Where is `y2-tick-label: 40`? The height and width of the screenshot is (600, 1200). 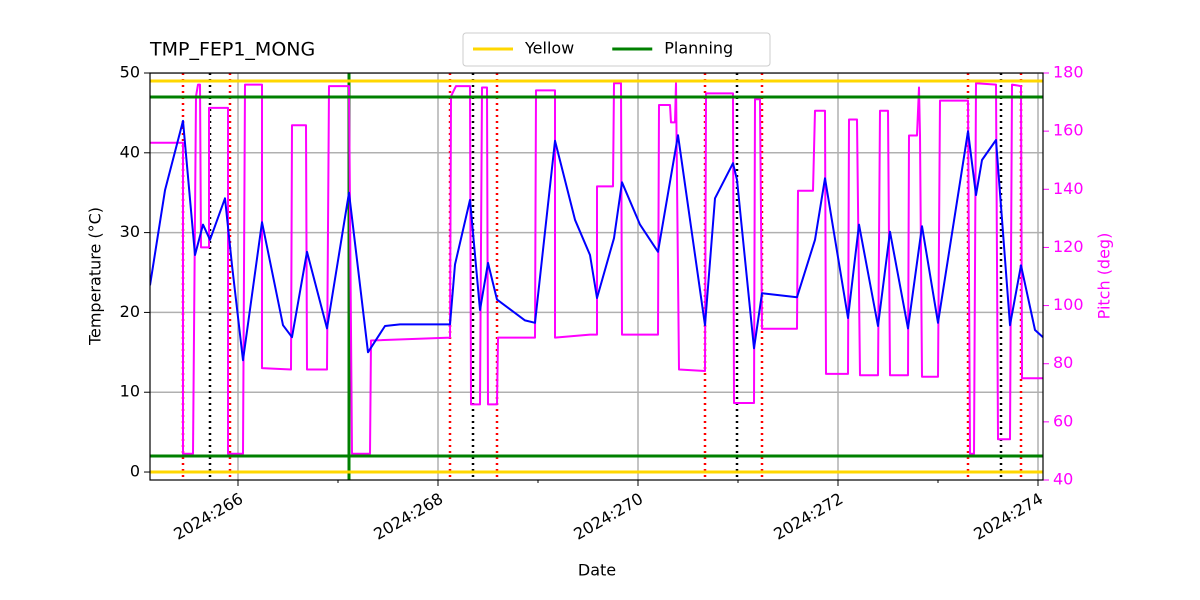 y2-tick-label: 40 is located at coordinates (1063, 479).